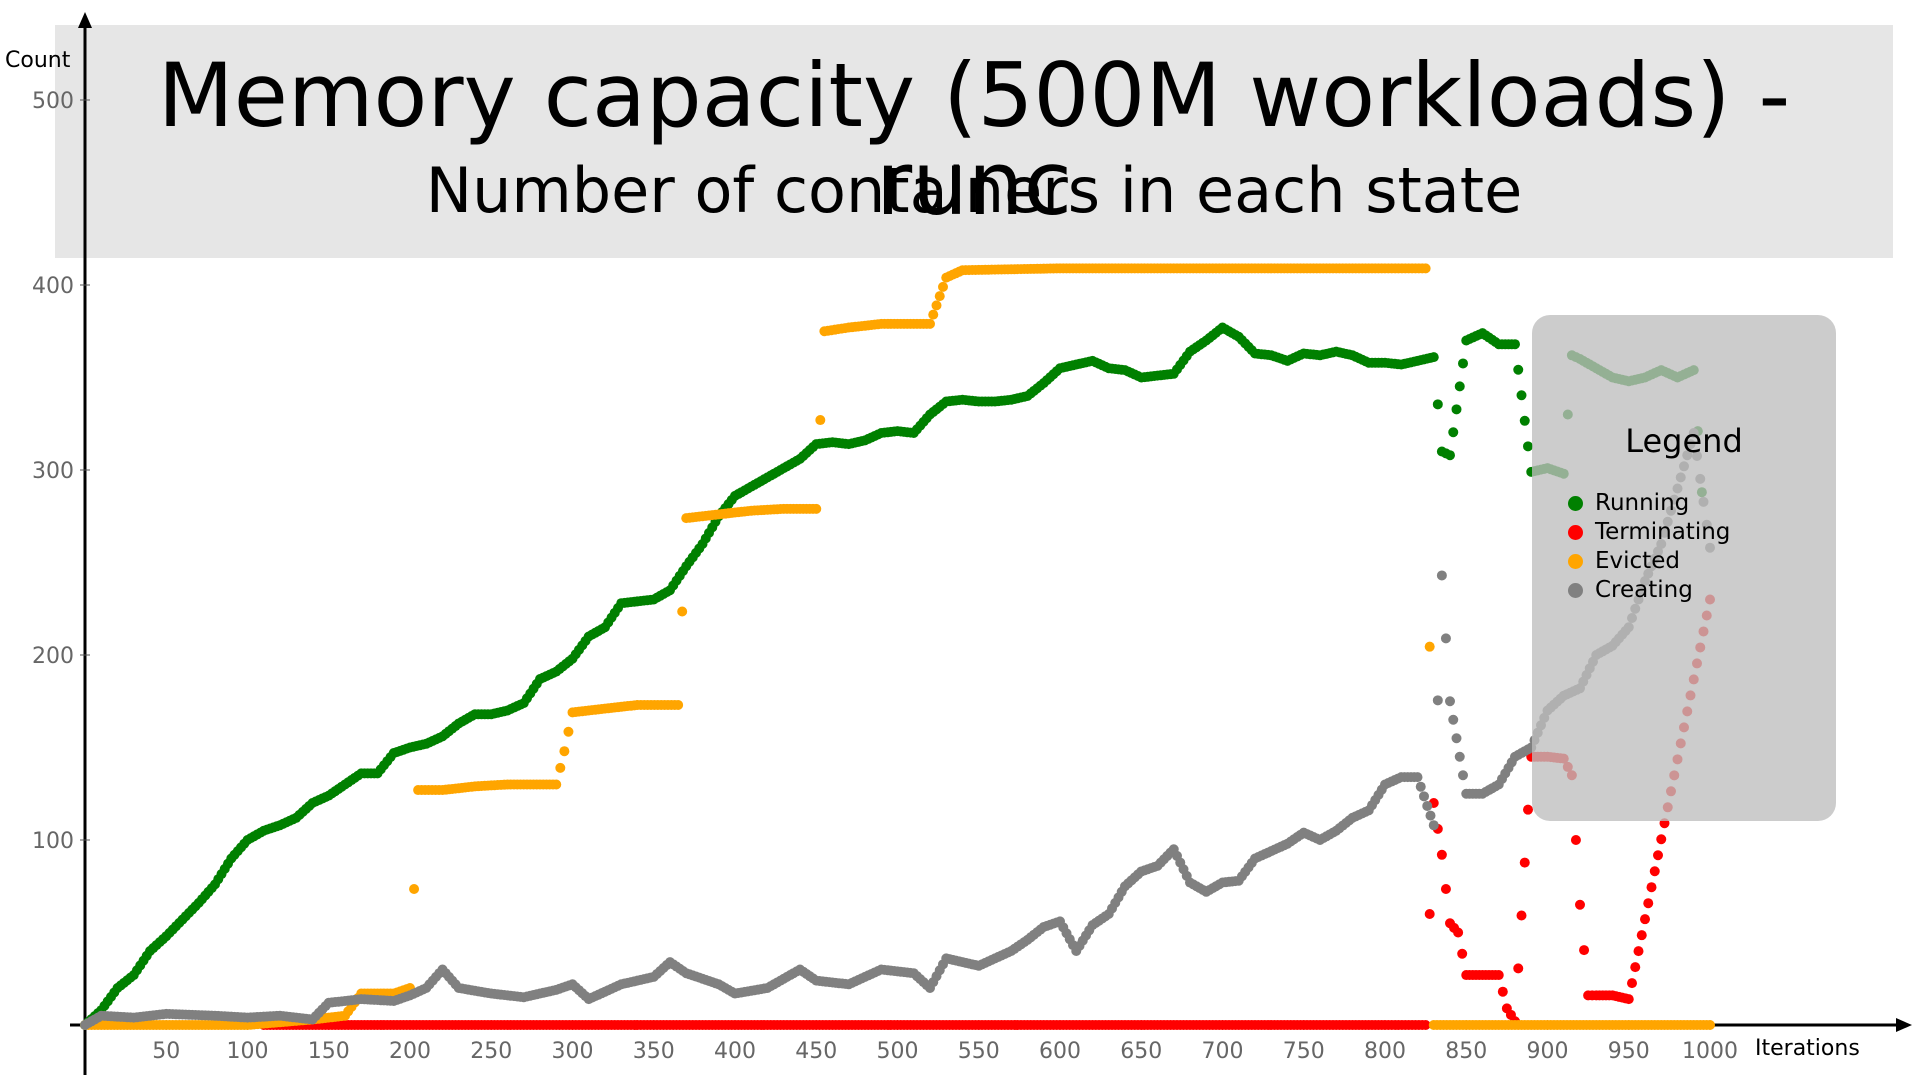 This screenshot has height=1080, width=1920. Describe the element at coordinates (1642, 503) in the screenshot. I see `legend-label: Running` at that location.